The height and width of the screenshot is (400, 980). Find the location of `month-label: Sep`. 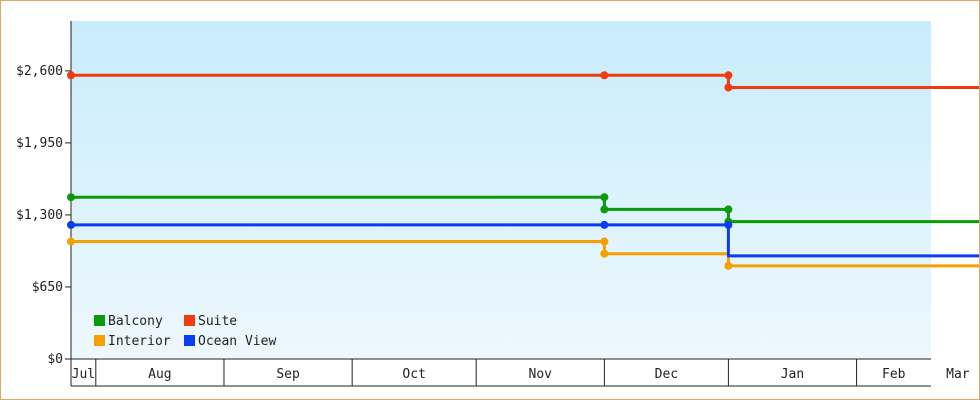

month-label: Sep is located at coordinates (288, 374).